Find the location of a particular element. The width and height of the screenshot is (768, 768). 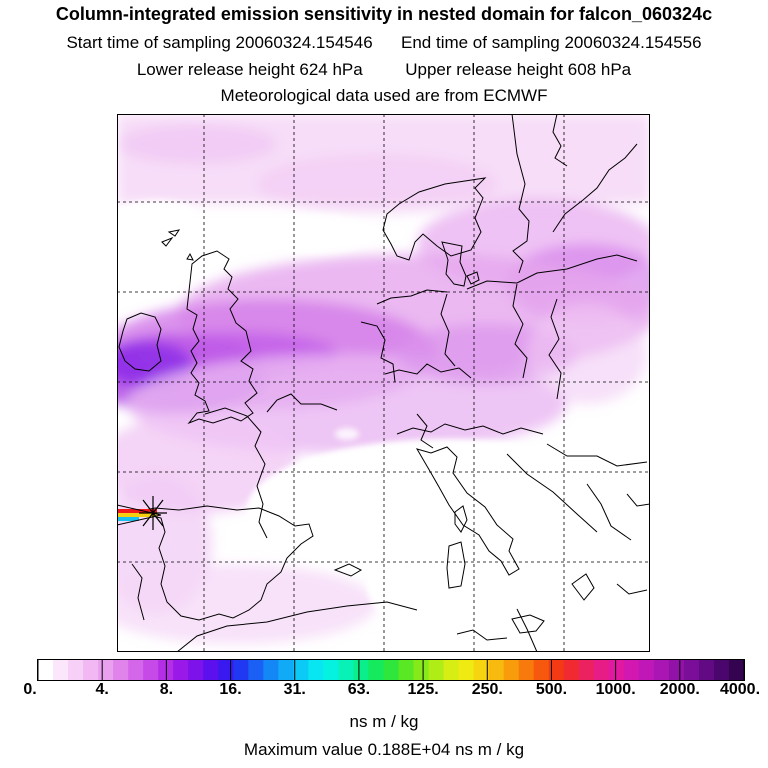

release-site-marker is located at coordinates (142, 513).